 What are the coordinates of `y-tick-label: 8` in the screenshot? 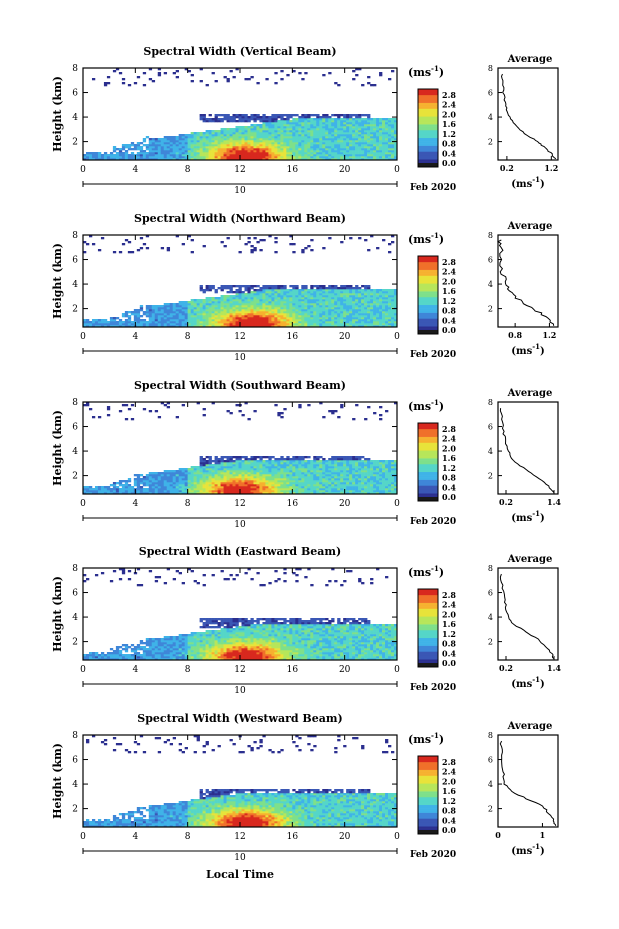 It's located at (75, 403).